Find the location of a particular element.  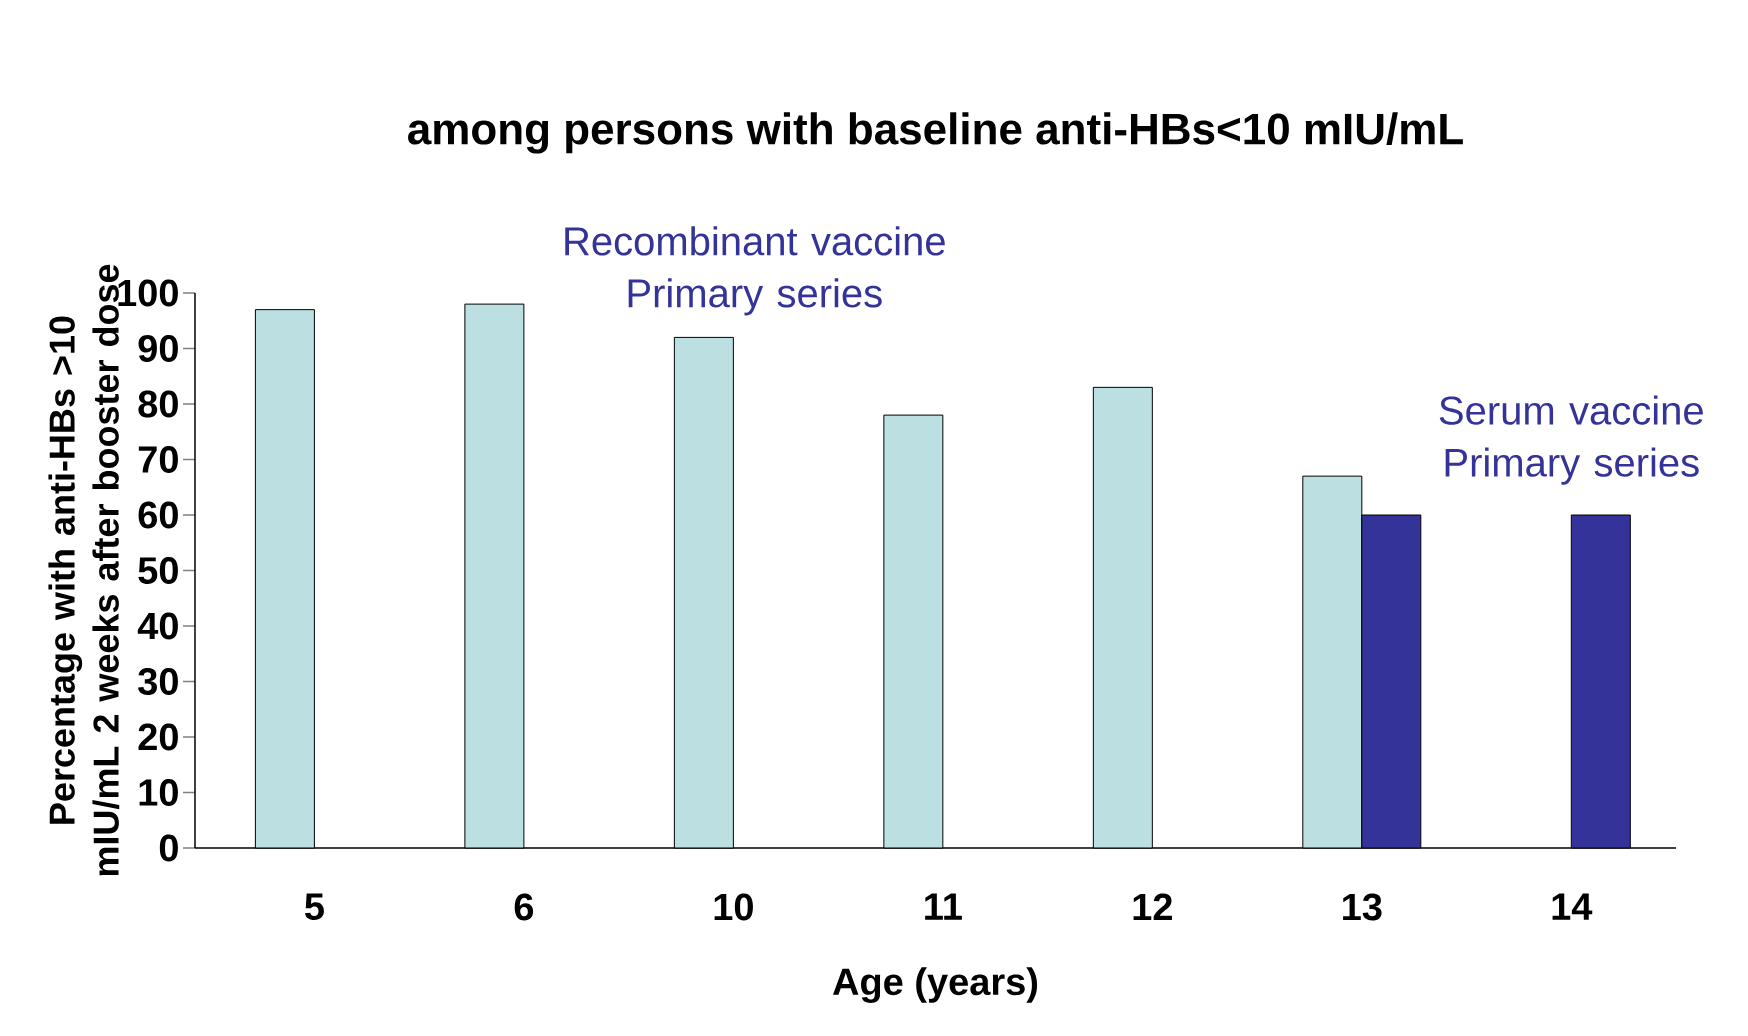

y-tick-label: 90 is located at coordinates (158, 348).